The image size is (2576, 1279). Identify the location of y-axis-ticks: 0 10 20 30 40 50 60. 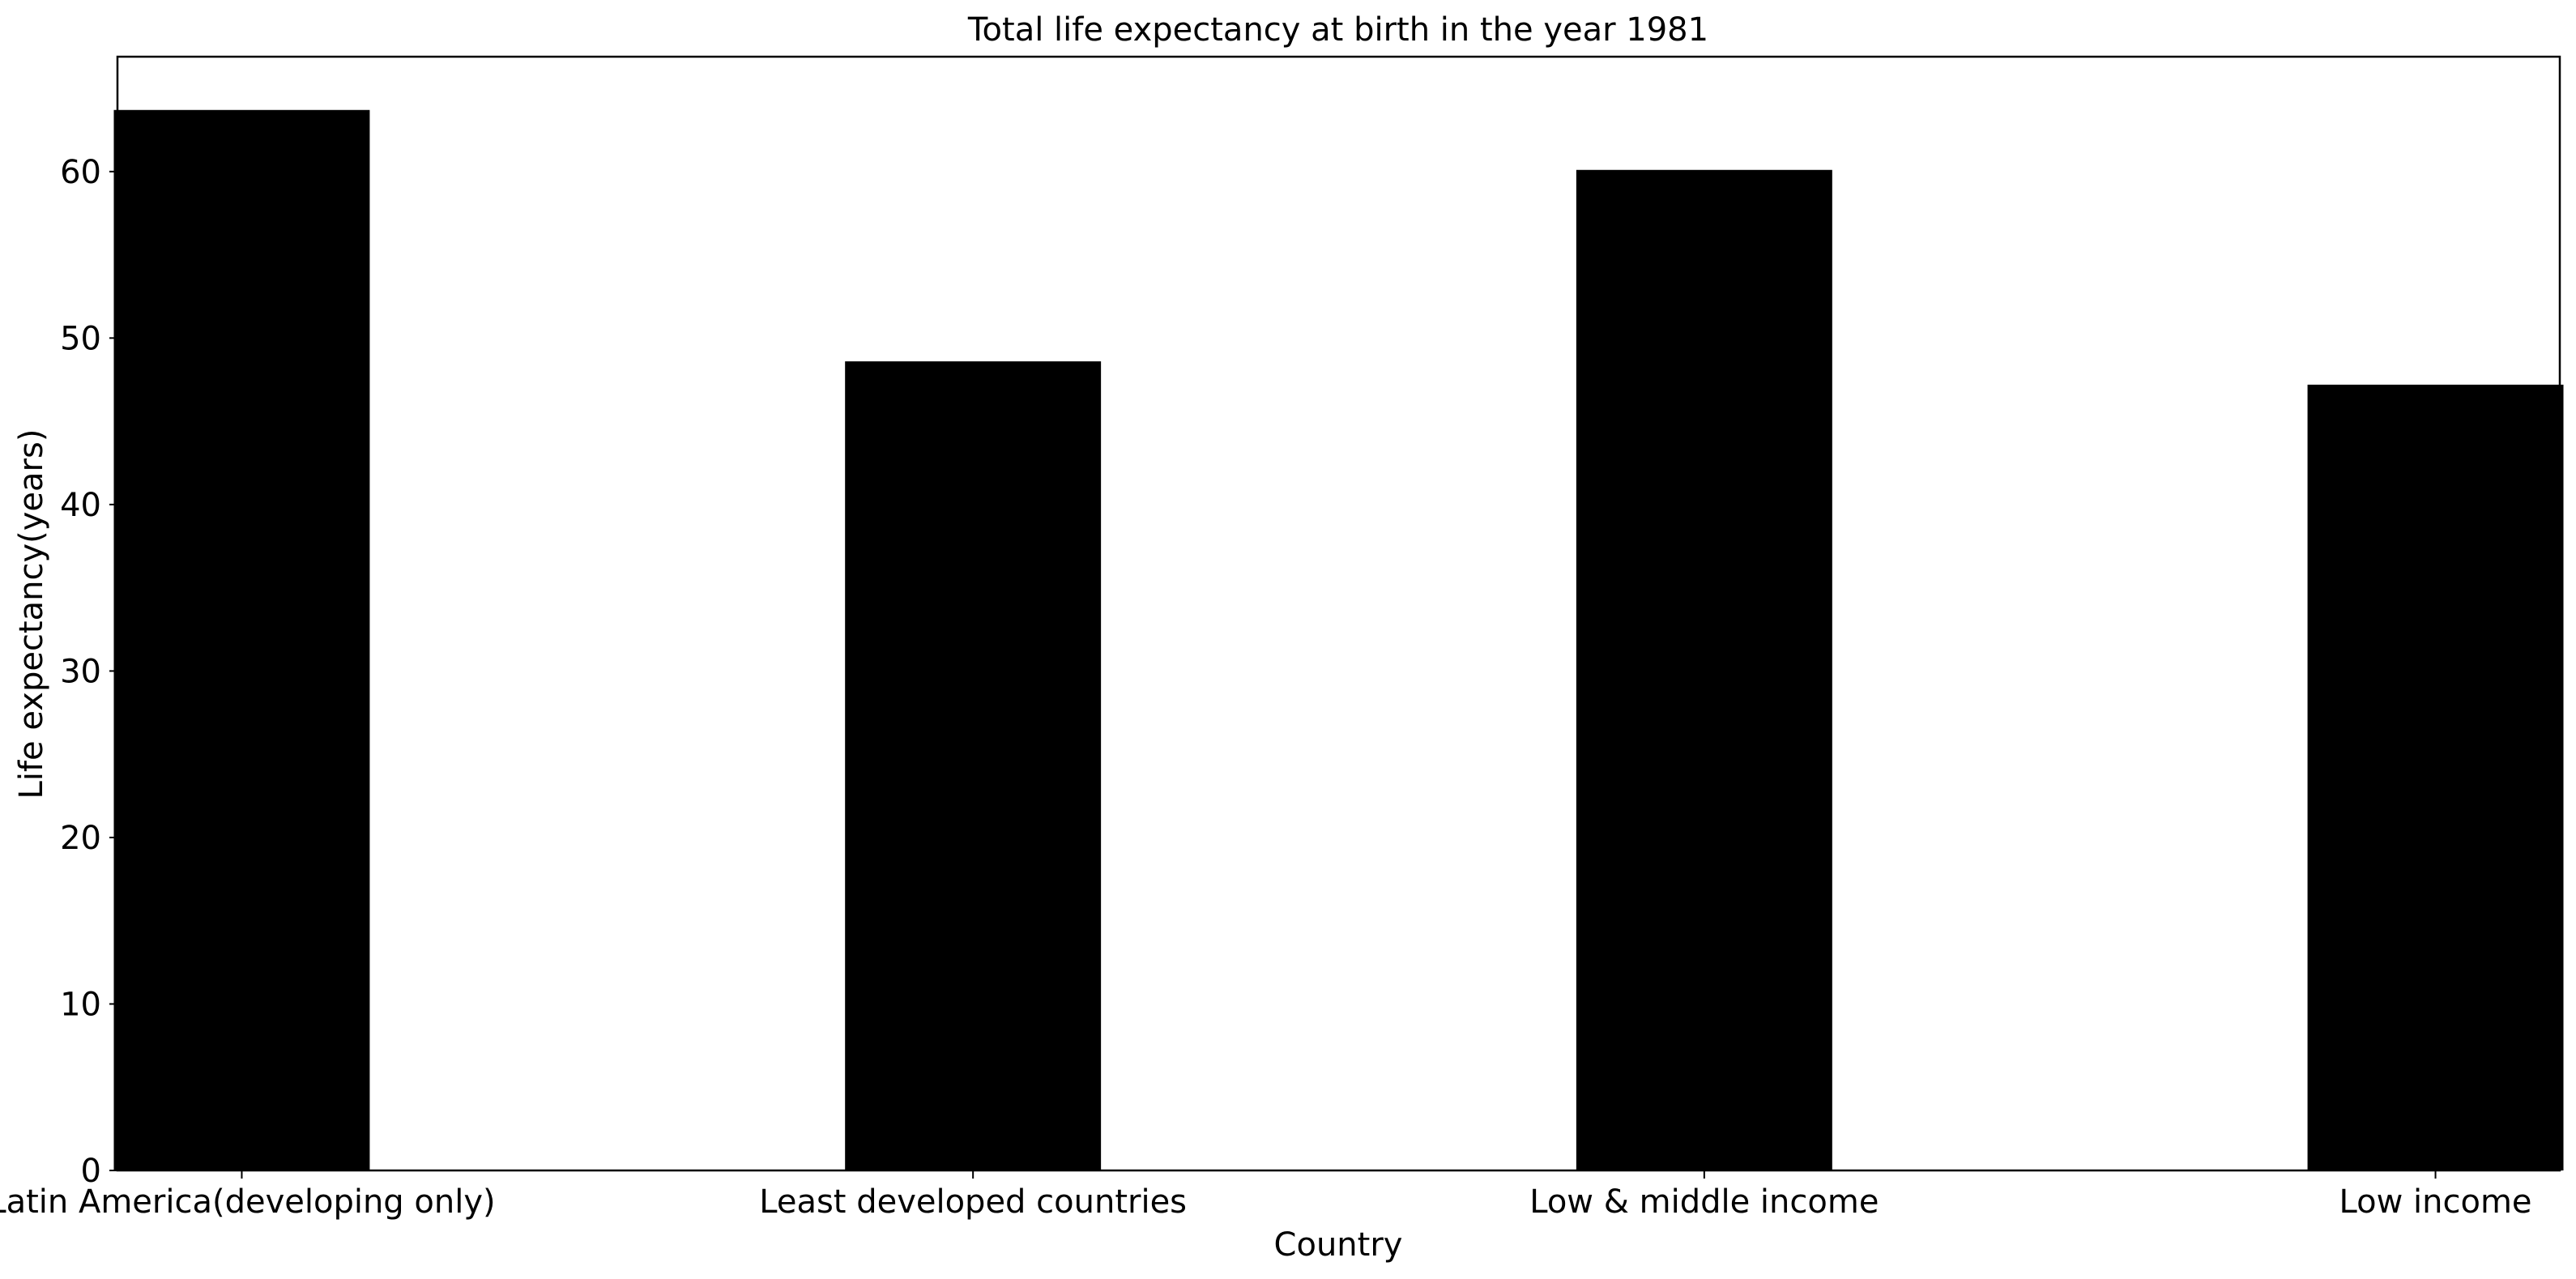
(89, 672).